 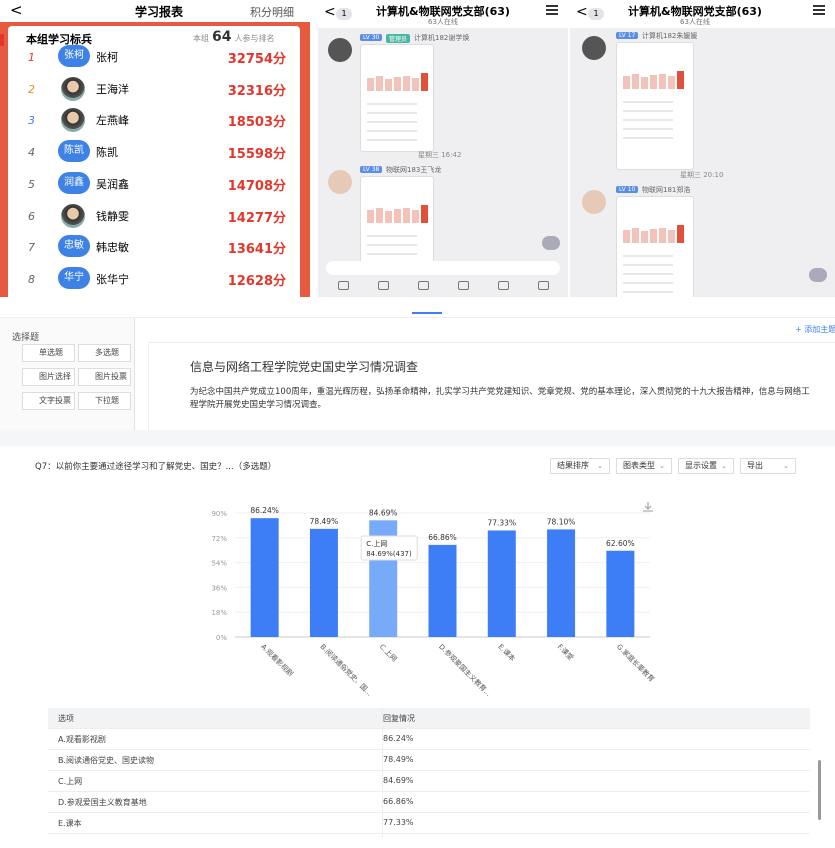 What do you see at coordinates (104, 377) in the screenshot?
I see `question-type-button: 图片投票` at bounding box center [104, 377].